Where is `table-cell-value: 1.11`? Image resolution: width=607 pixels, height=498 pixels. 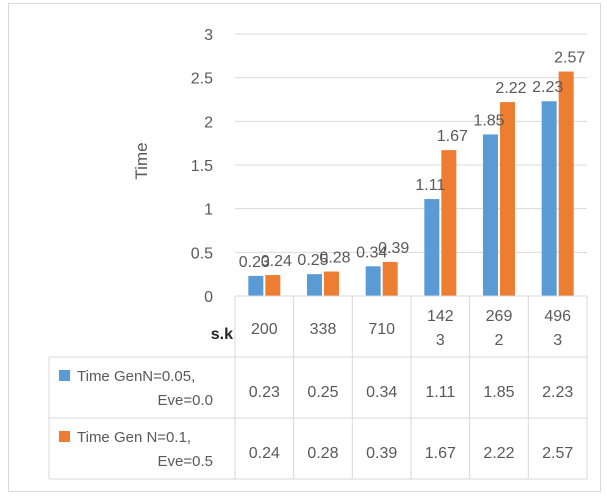 table-cell-value: 1.11 is located at coordinates (440, 392).